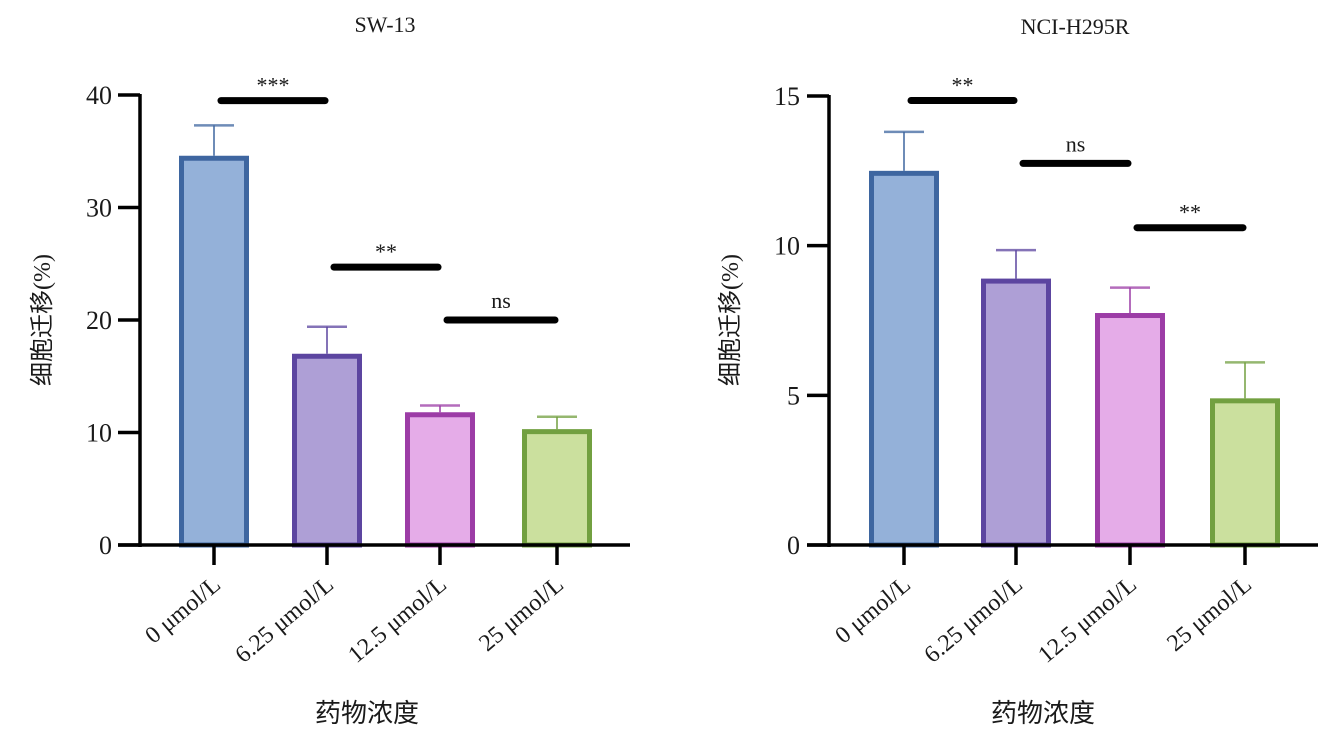  What do you see at coordinates (1075, 26) in the screenshot?
I see `chart-title: NCI-H295R` at bounding box center [1075, 26].